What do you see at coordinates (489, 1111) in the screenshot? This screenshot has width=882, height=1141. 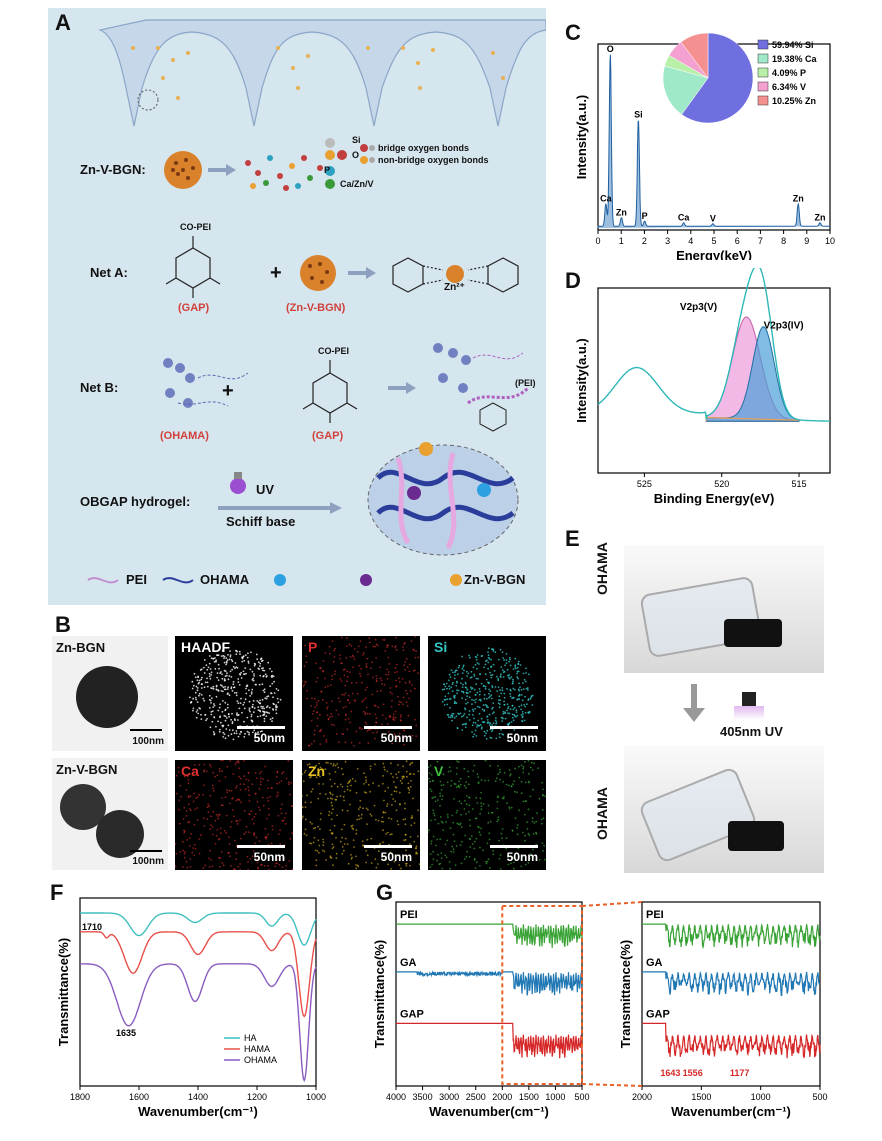 I see `x-axis-label: Wavenumber(cm⁻¹)` at bounding box center [489, 1111].